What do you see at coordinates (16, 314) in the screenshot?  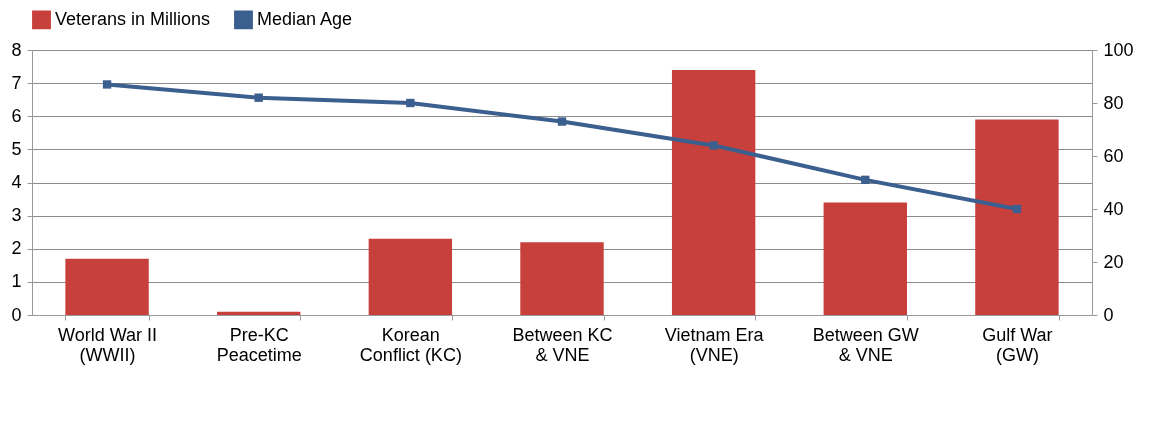 I see `y-tick-label: 0` at bounding box center [16, 314].